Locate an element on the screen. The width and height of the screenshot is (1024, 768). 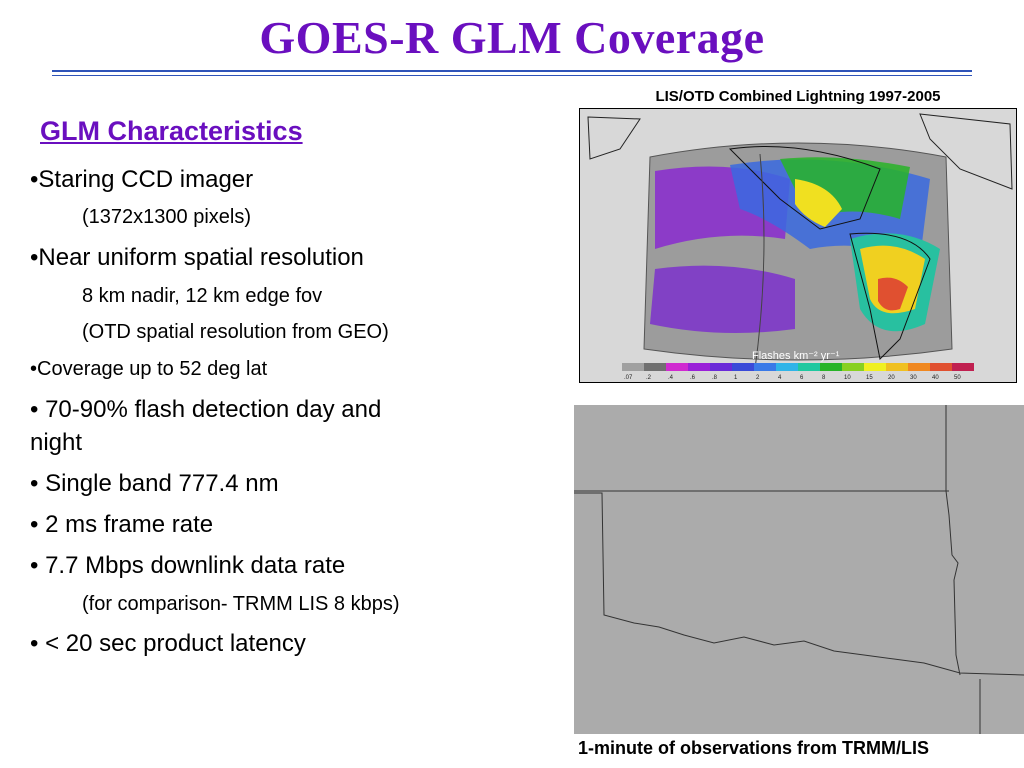
map-caption: LIS/OTD Combined Lightning 1997-2005 is located at coordinates (798, 96).